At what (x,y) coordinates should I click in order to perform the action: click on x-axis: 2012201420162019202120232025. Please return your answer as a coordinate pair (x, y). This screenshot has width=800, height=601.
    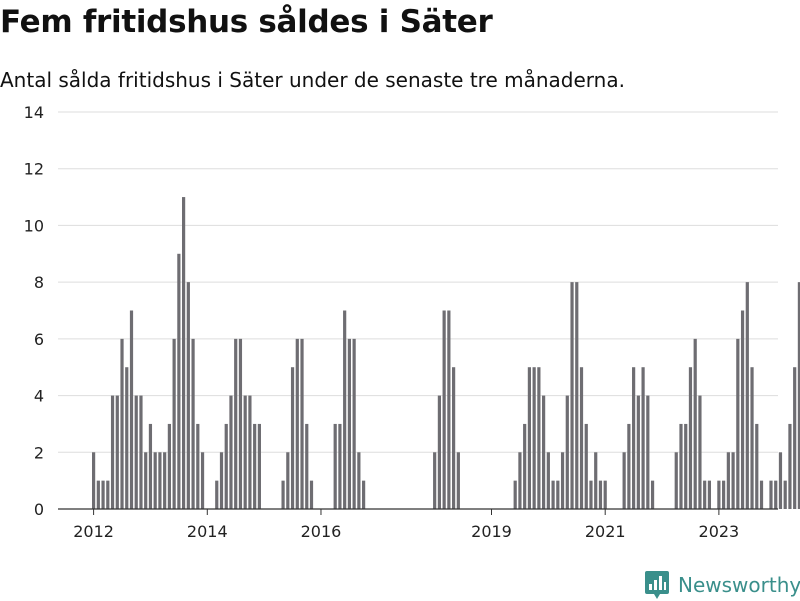
    Looking at the image, I should click on (418, 524).